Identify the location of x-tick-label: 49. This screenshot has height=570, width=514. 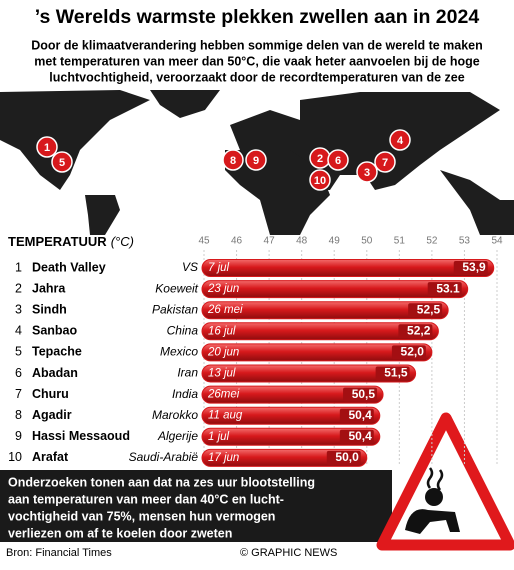
(335, 241).